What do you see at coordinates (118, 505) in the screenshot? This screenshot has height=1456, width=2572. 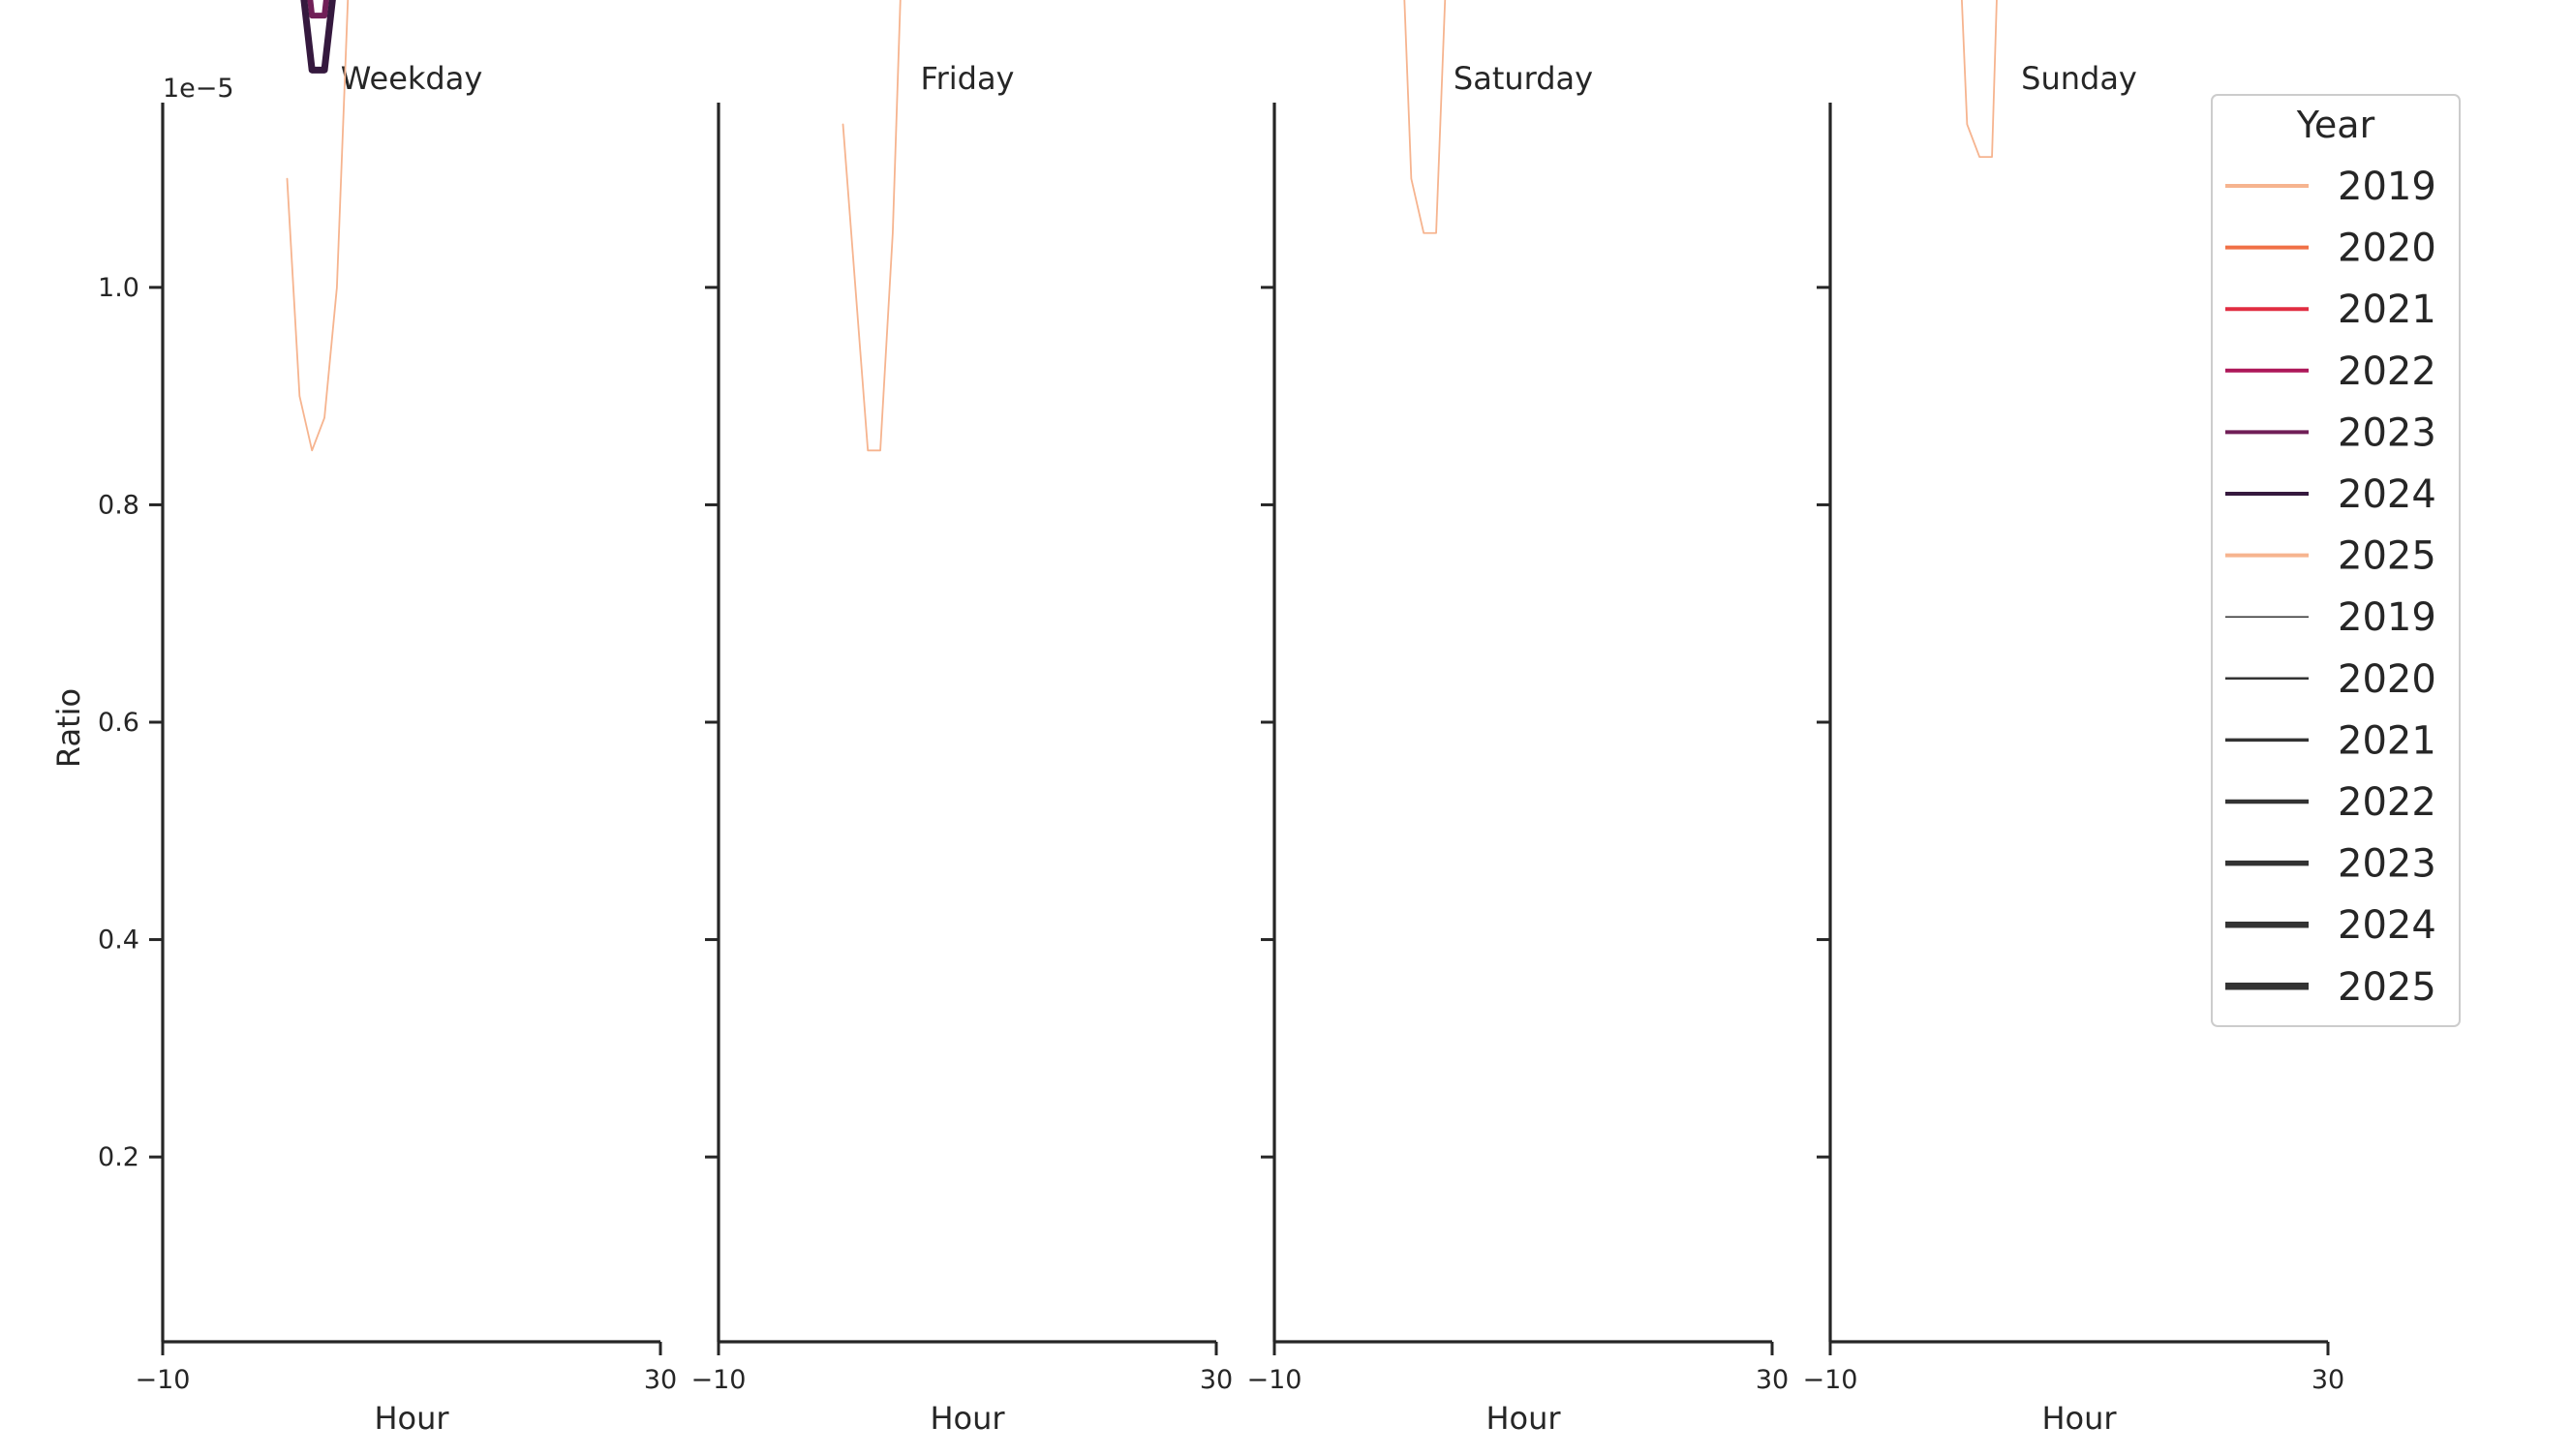 I see `y-tick-label: 0.8` at bounding box center [118, 505].